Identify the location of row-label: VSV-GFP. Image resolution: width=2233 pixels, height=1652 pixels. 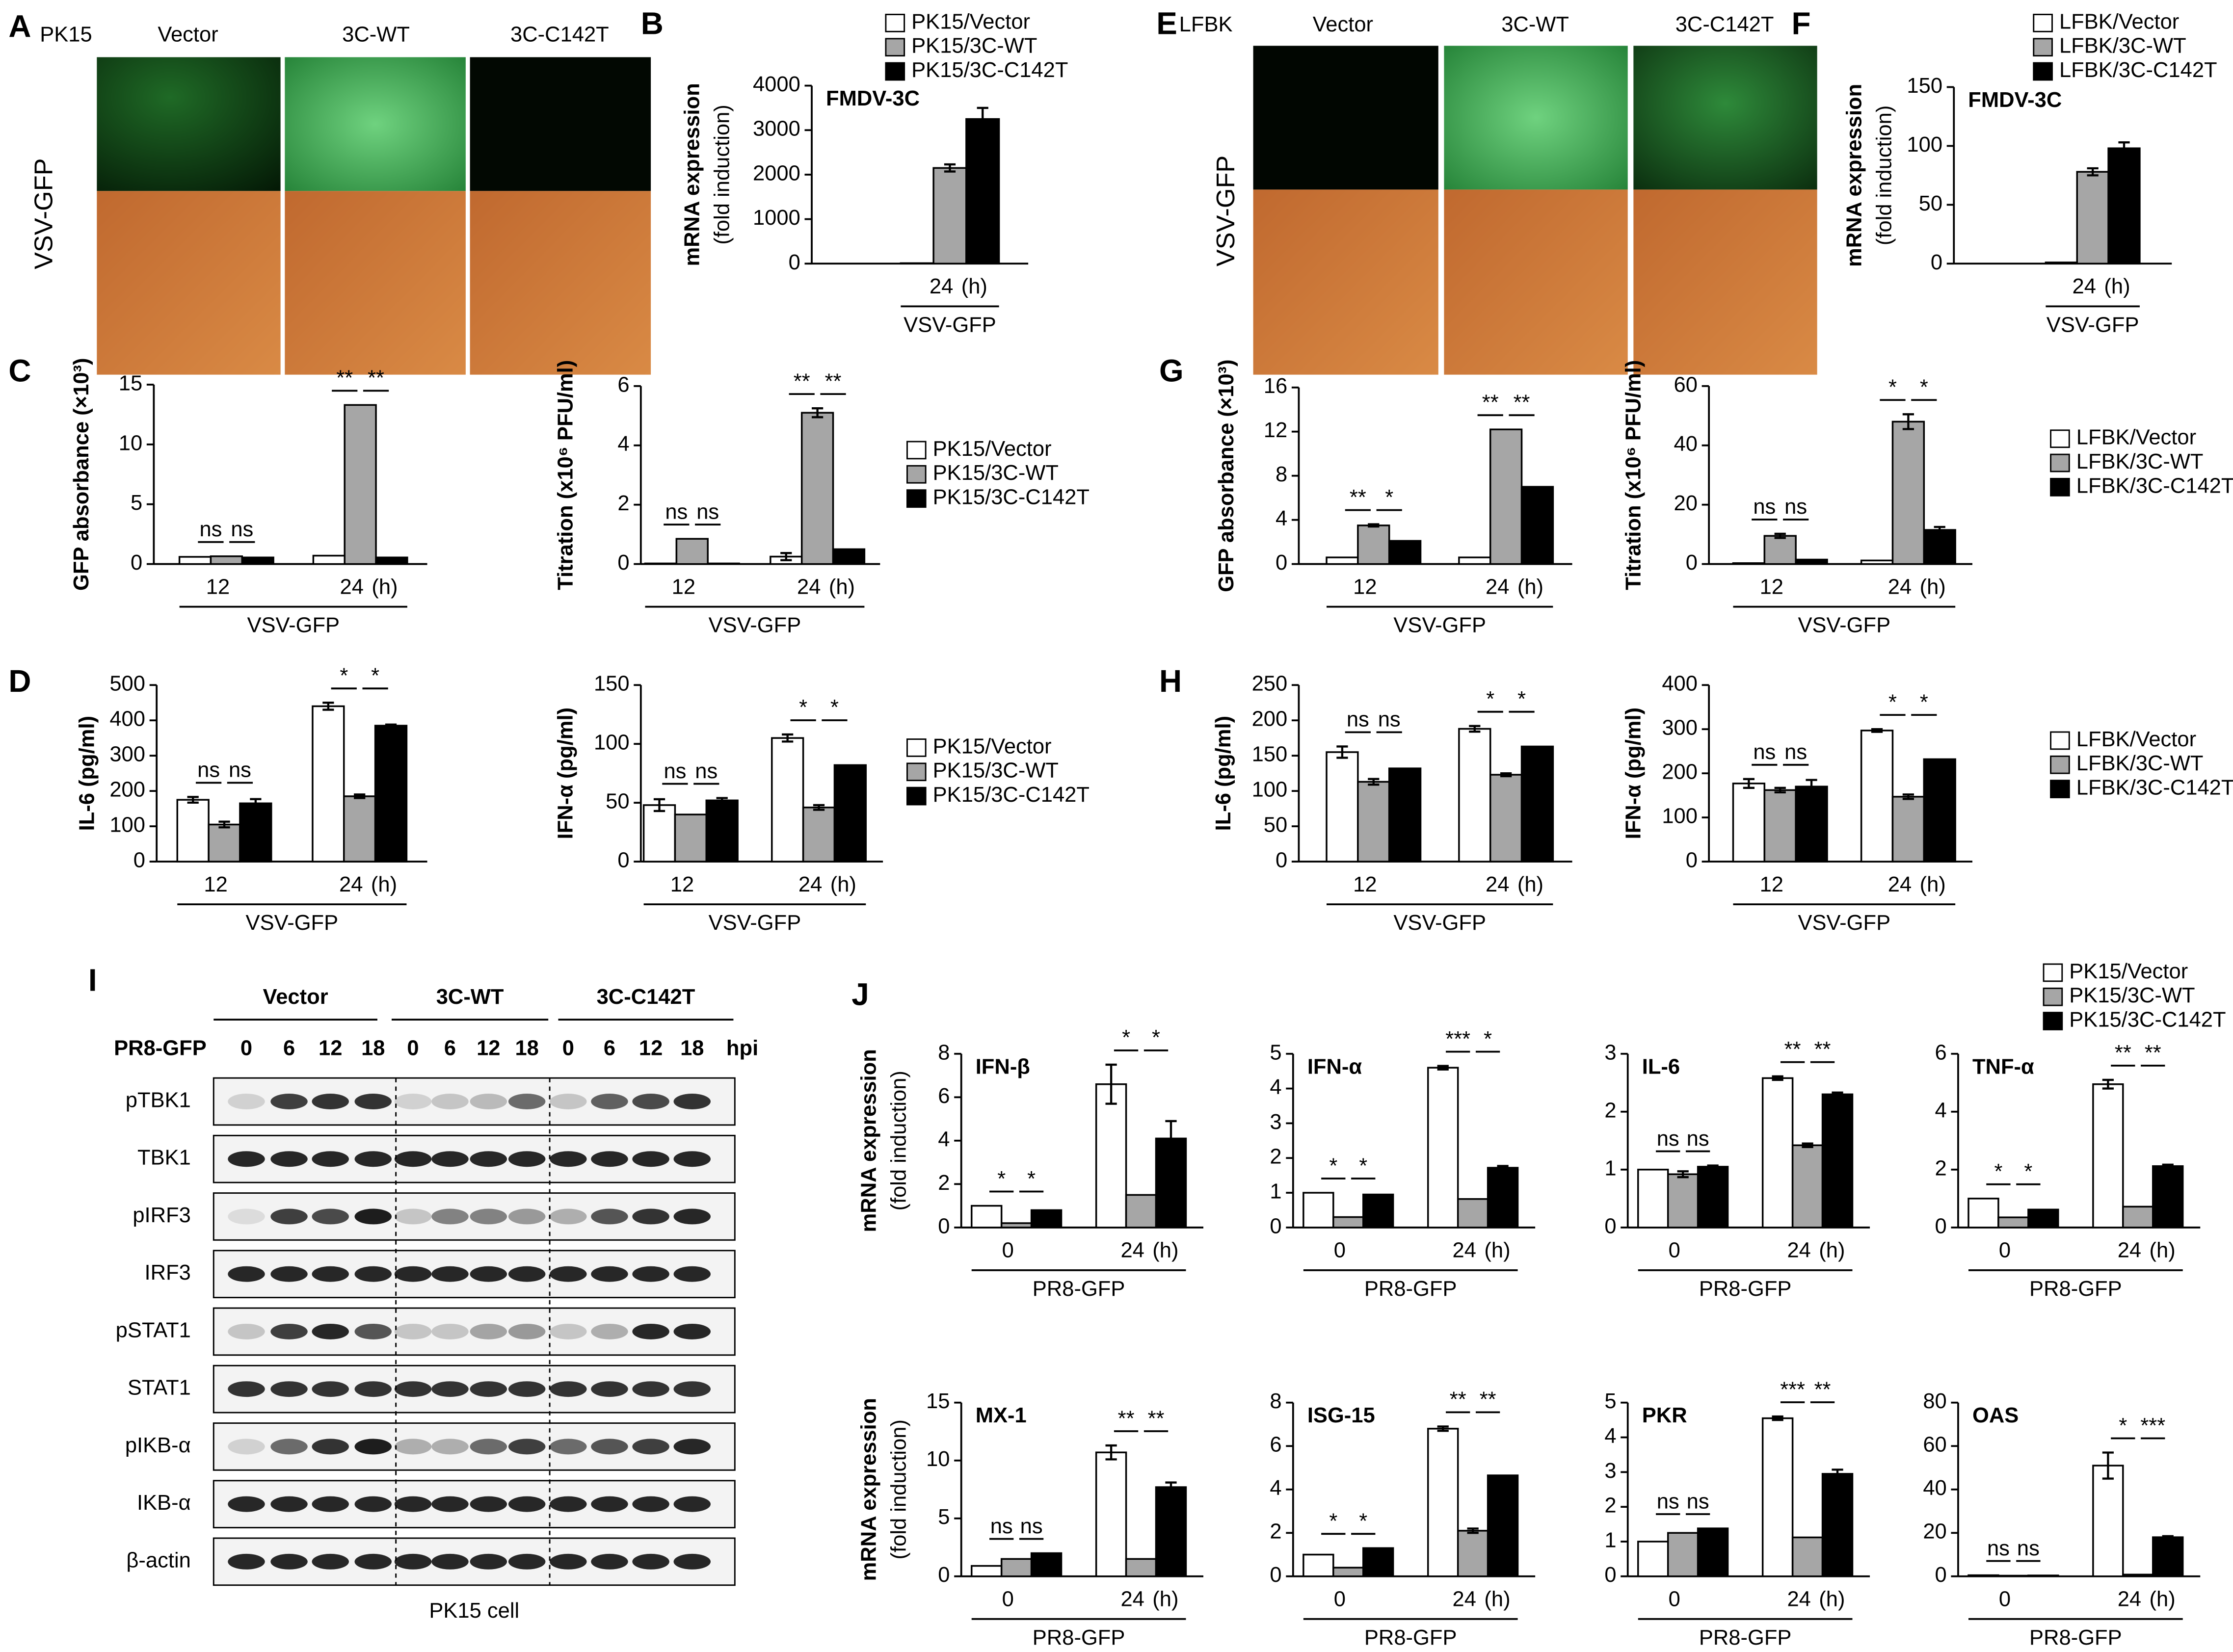
(44, 214).